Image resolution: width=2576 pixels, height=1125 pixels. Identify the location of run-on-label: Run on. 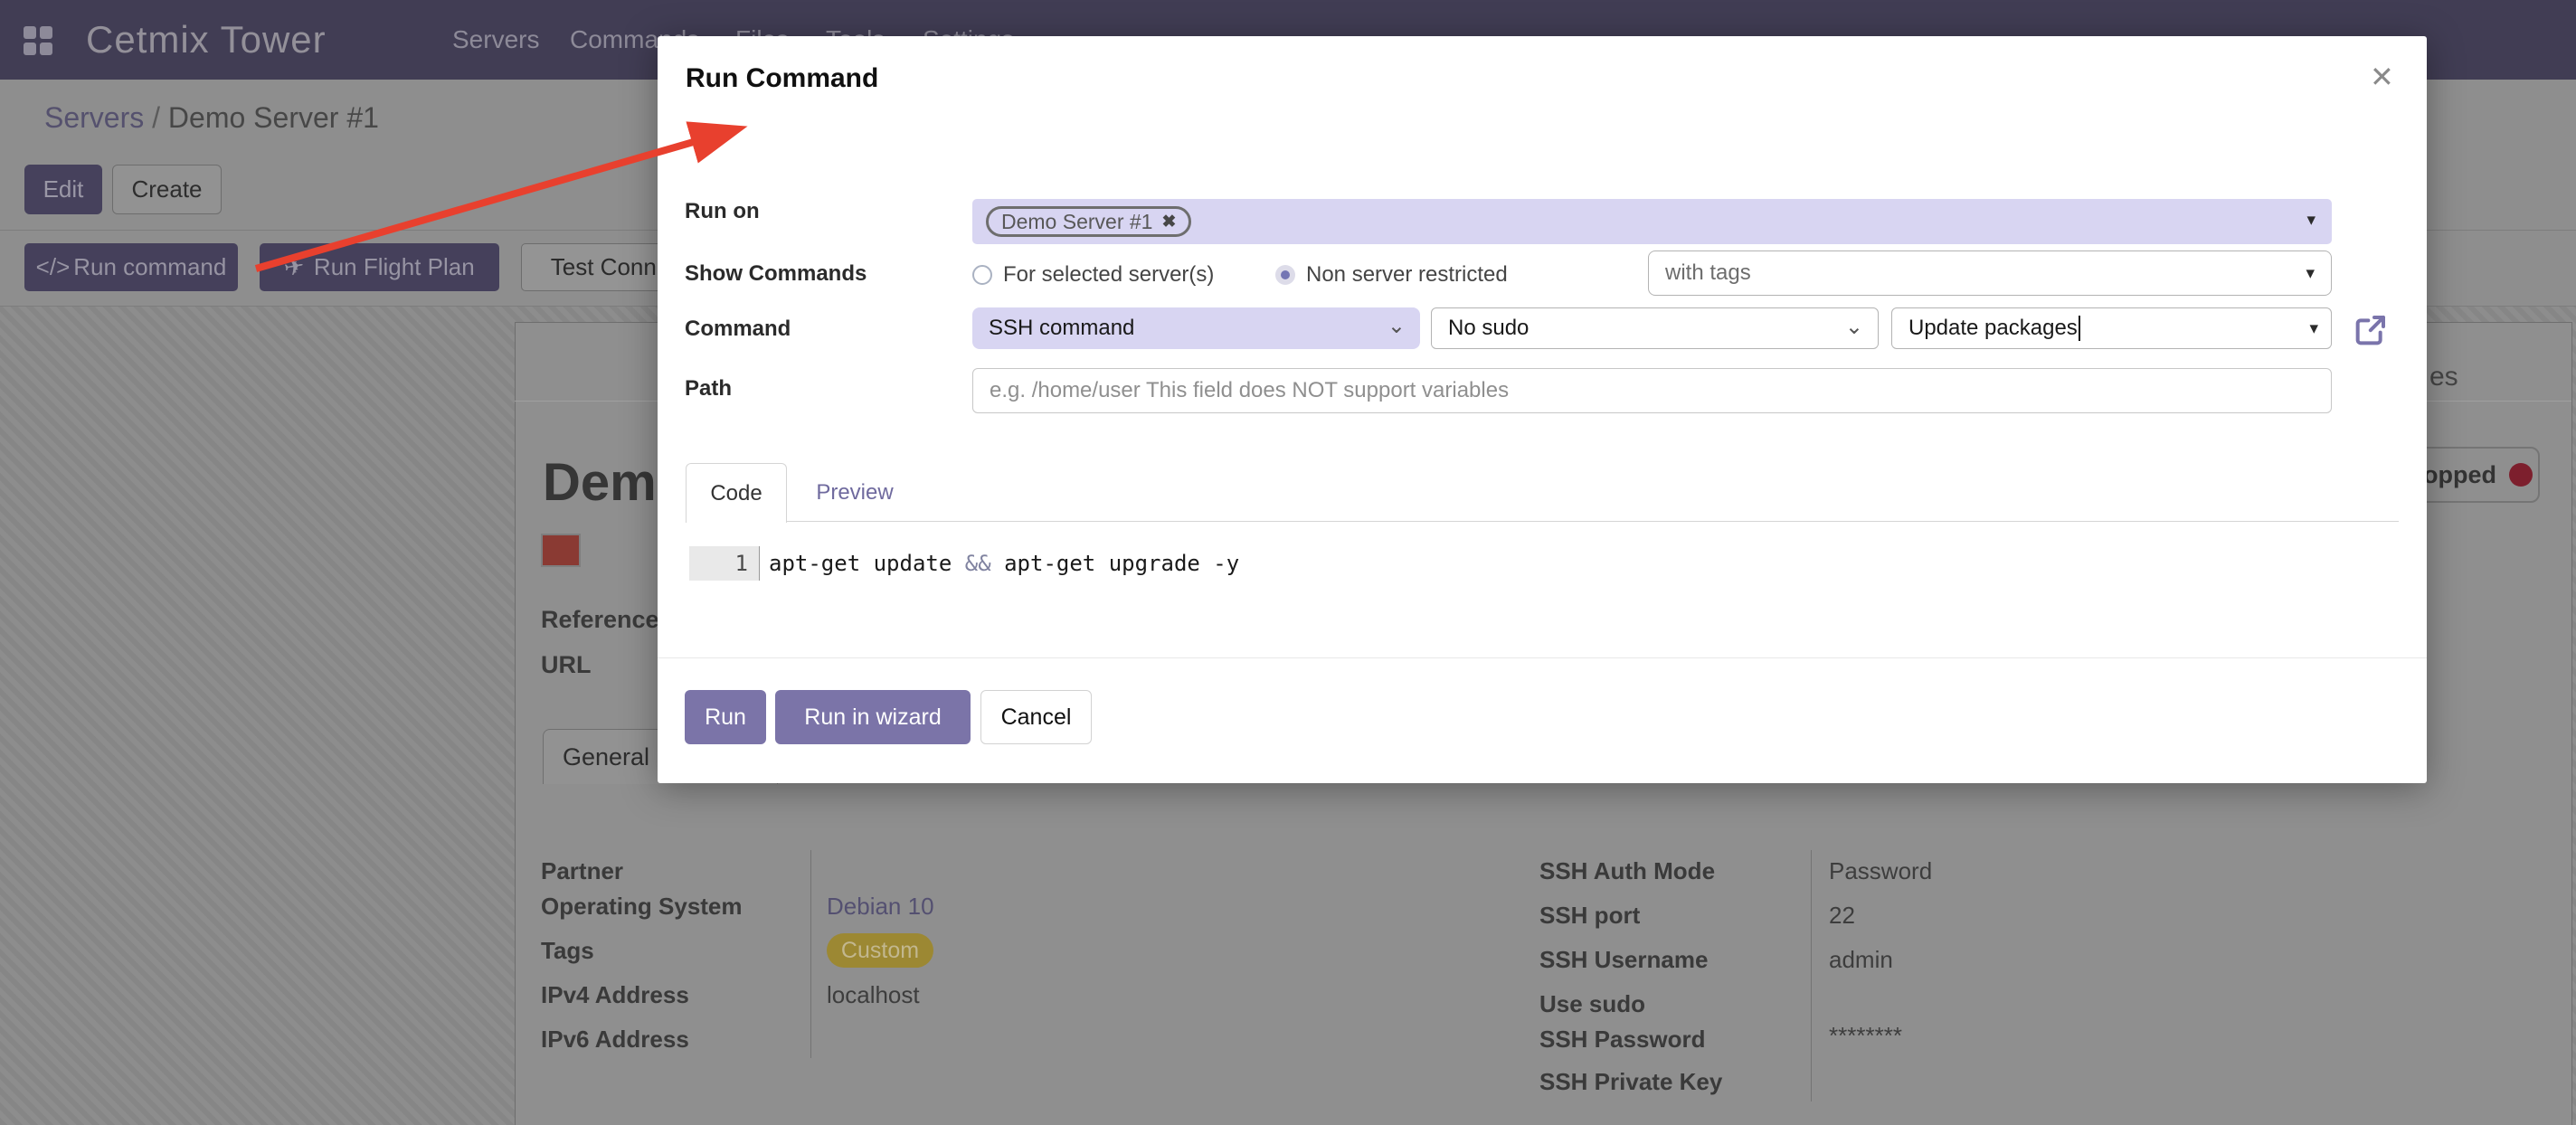
(722, 211).